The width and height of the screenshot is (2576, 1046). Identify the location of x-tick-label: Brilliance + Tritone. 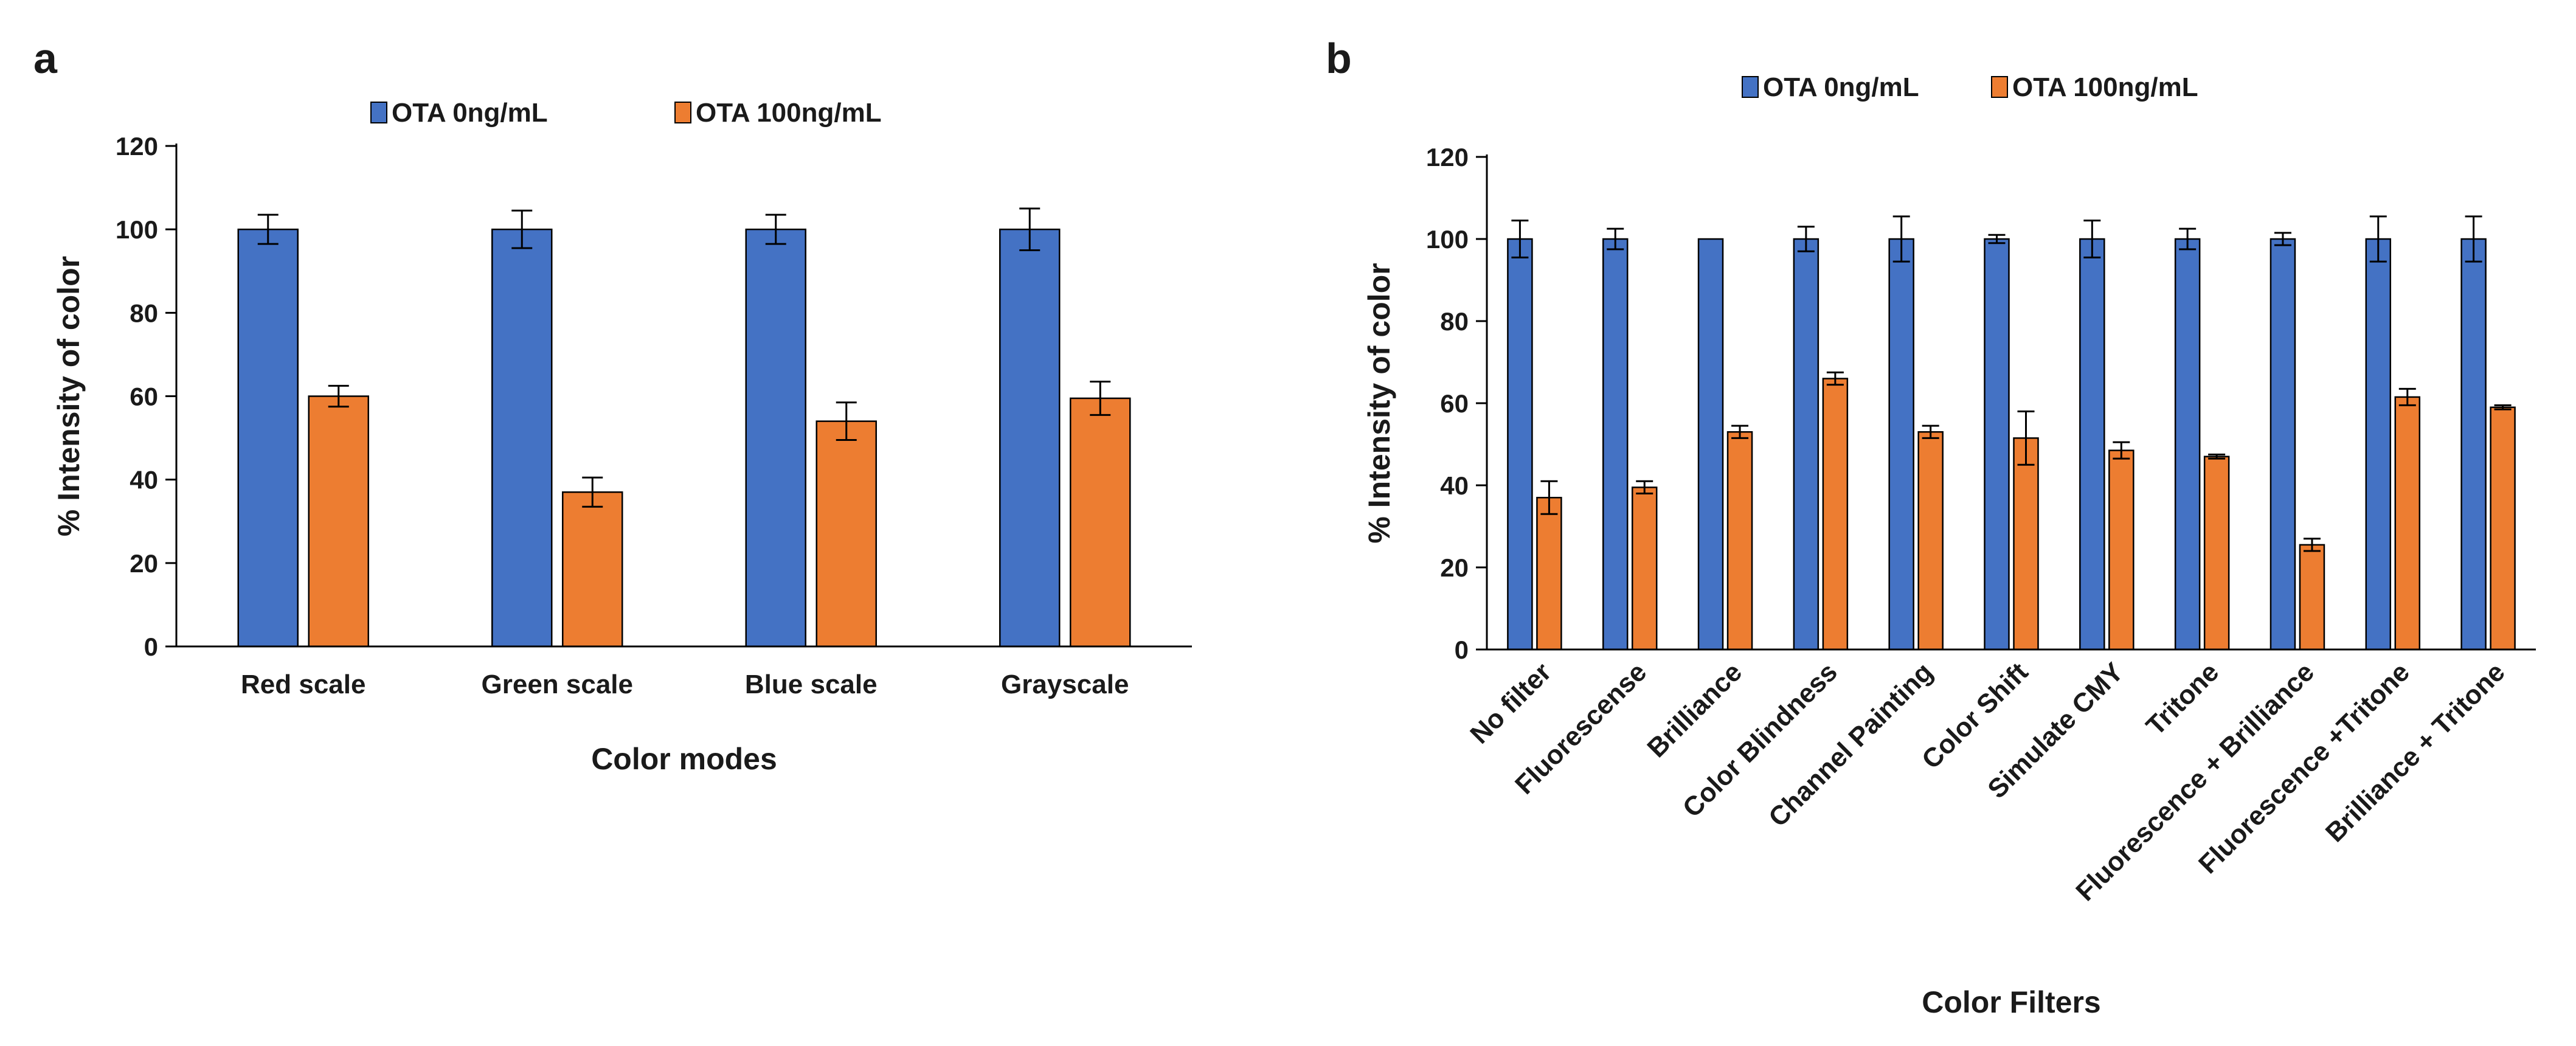
(2415, 752).